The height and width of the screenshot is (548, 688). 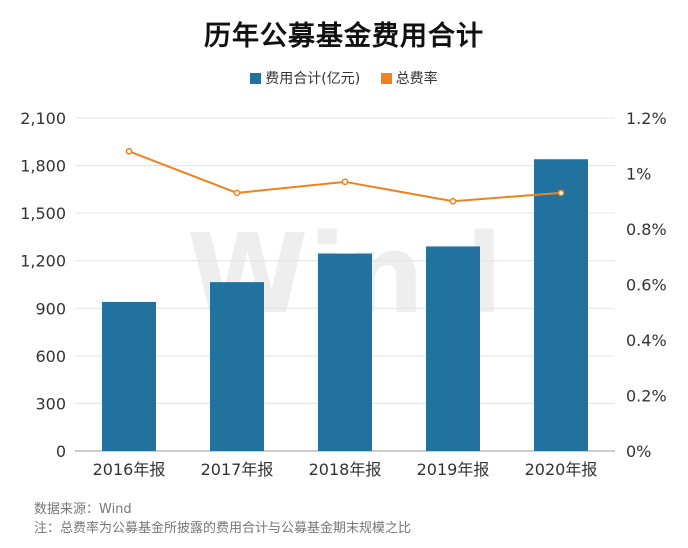 What do you see at coordinates (638, 451) in the screenshot?
I see `y-right-tick-label: 0%` at bounding box center [638, 451].